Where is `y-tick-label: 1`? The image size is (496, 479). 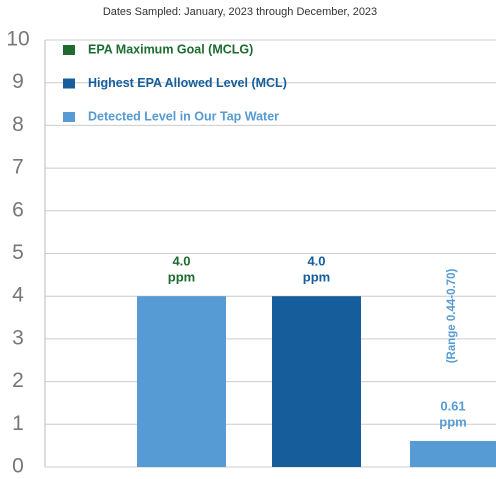 y-tick-label: 1 is located at coordinates (18, 423).